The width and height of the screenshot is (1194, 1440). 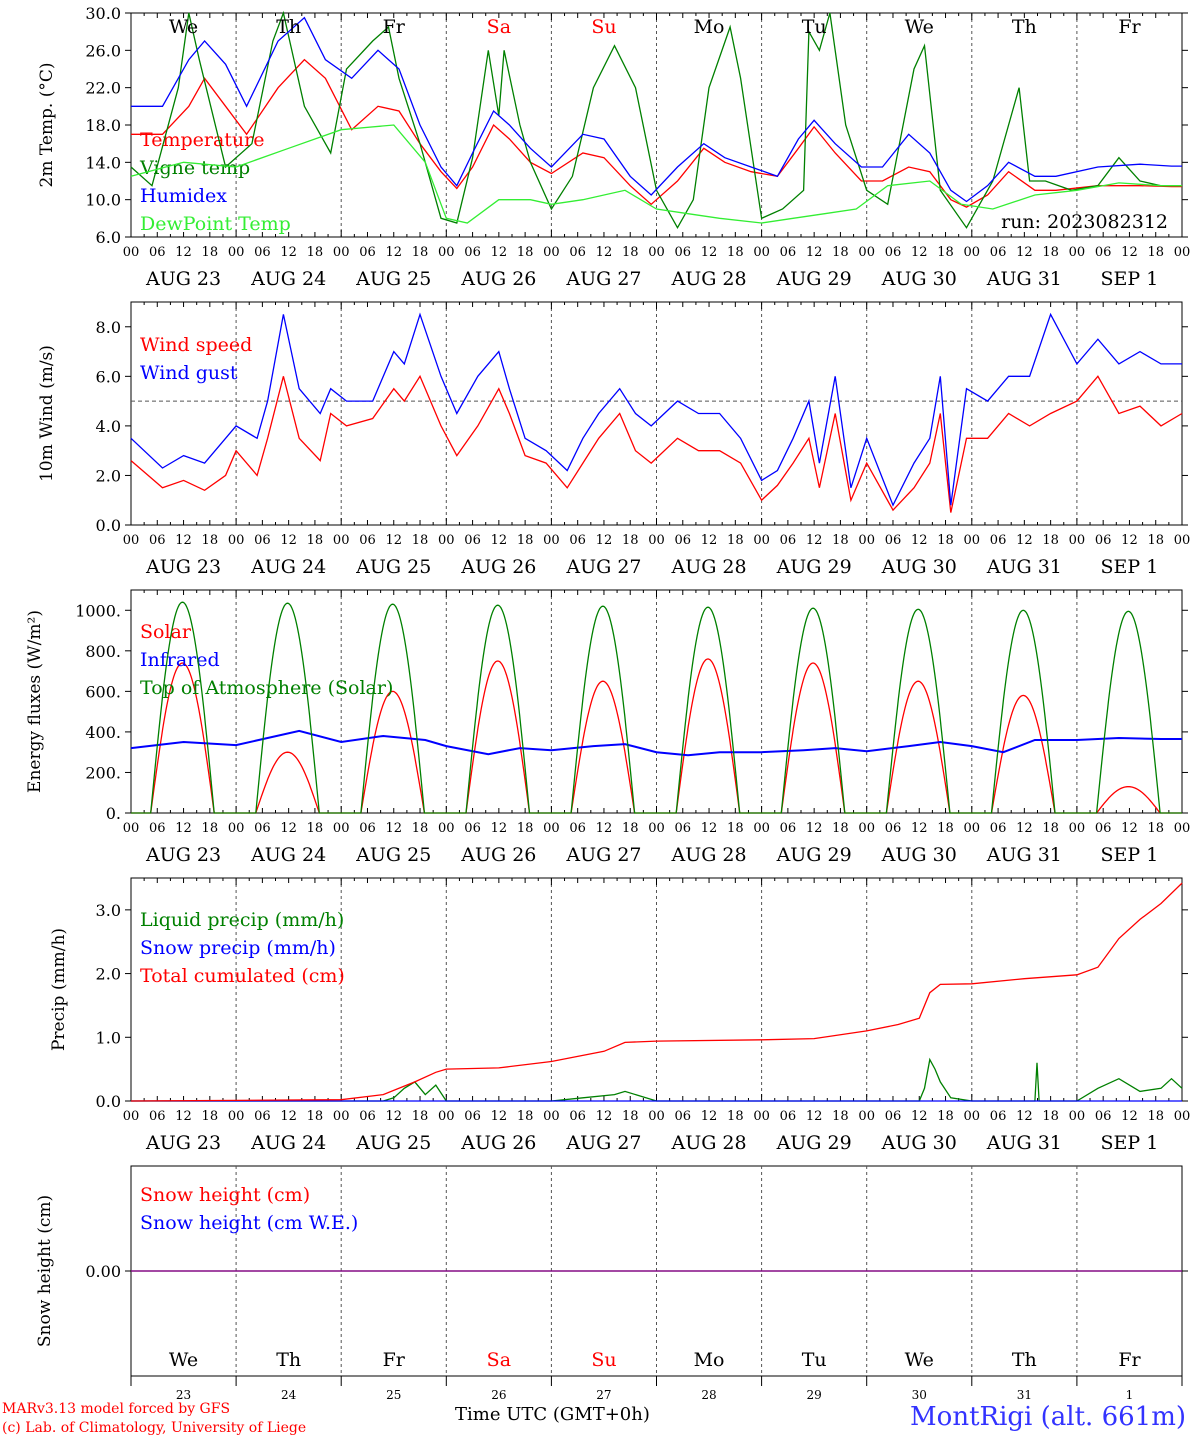 What do you see at coordinates (266, 688) in the screenshot?
I see `legend-entry: Top of Atmosphere (Solar)` at bounding box center [266, 688].